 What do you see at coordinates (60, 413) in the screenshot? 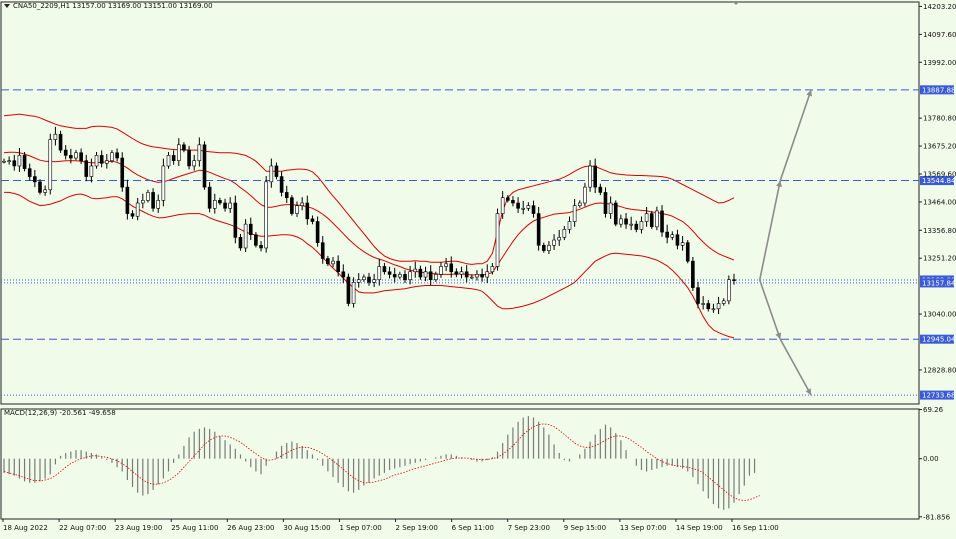
I see `macd-title: MACD(12,26,9) -20.561 -49.658` at bounding box center [60, 413].